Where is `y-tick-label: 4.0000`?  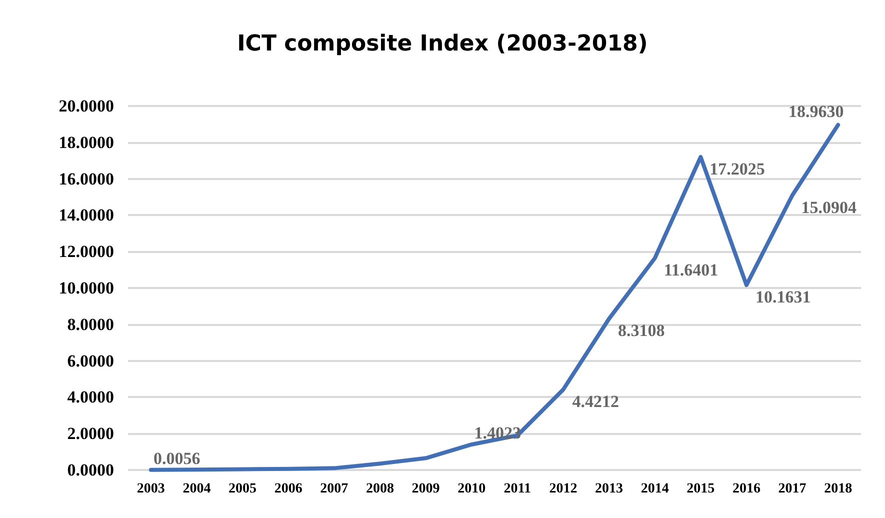
y-tick-label: 4.0000 is located at coordinates (90, 397).